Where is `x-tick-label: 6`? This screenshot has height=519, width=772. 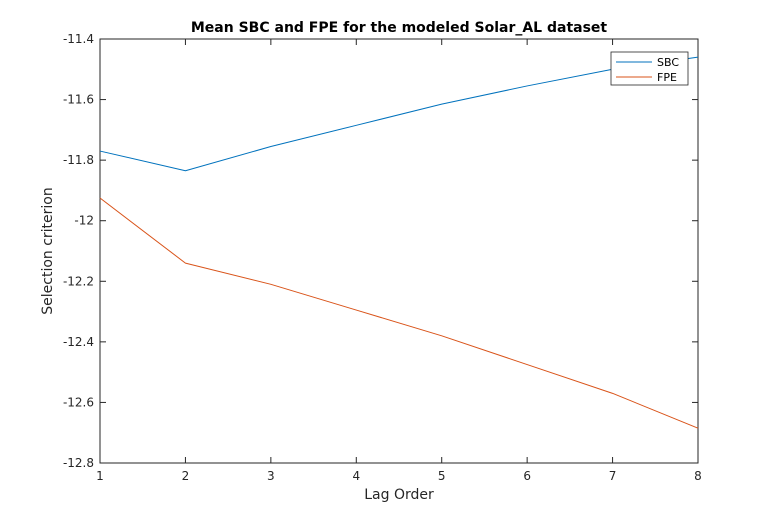 x-tick-label: 6 is located at coordinates (527, 476).